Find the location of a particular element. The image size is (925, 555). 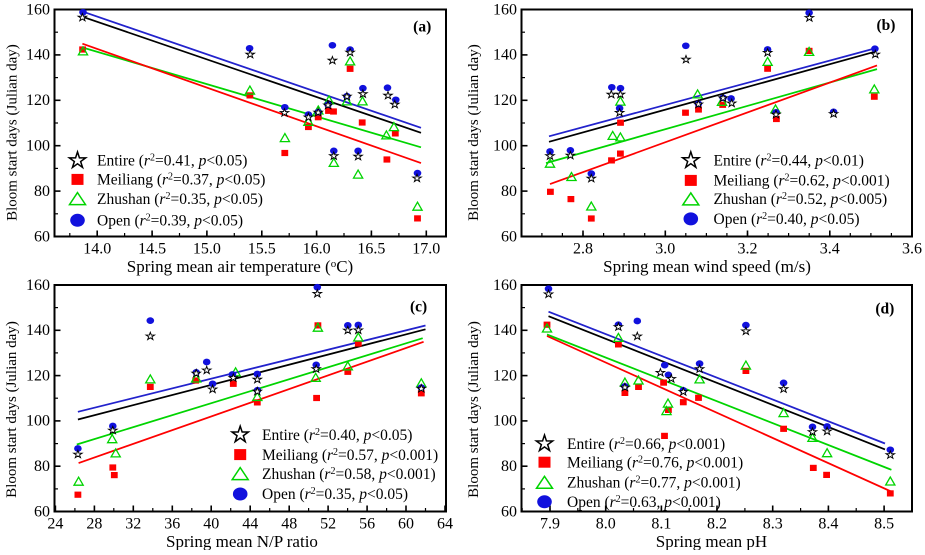

svg-text: 3.6 is located at coordinates (912, 249).